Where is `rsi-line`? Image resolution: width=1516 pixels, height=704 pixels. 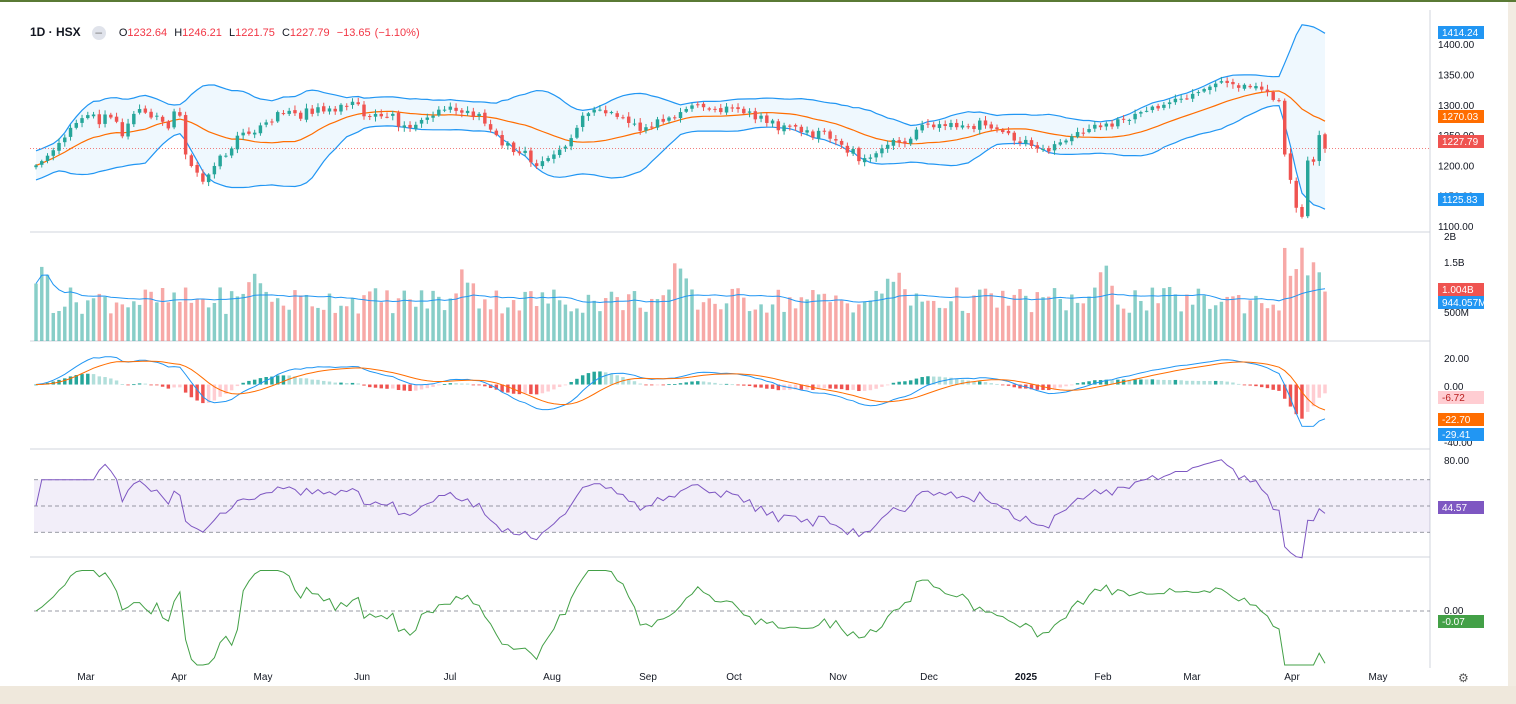 rsi-line is located at coordinates (680, 509).